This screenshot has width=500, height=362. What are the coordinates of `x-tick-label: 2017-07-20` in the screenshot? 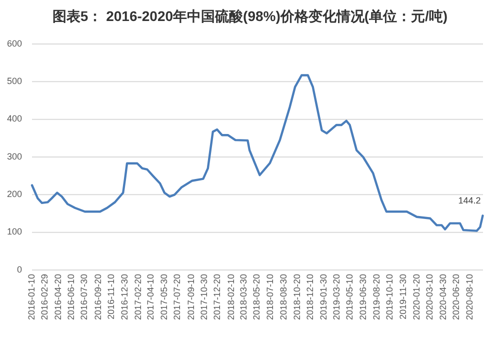 It's located at (177, 297).